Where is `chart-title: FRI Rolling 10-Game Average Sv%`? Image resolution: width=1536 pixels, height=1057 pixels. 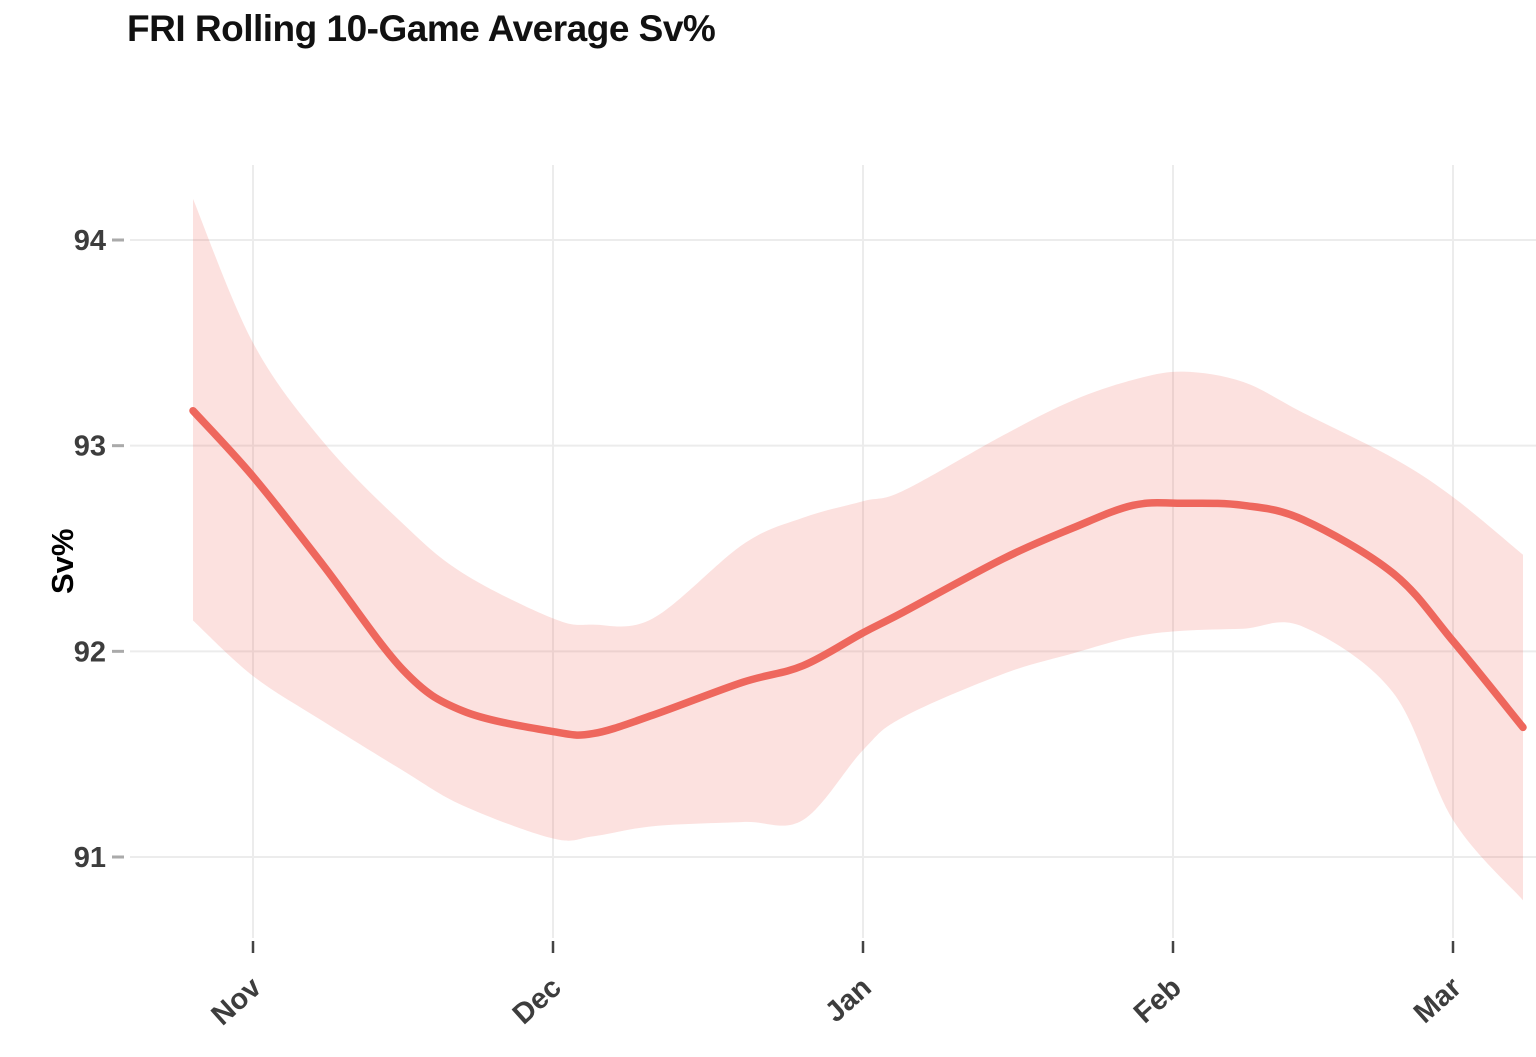
chart-title: FRI Rolling 10-Game Average Sv% is located at coordinates (421, 28).